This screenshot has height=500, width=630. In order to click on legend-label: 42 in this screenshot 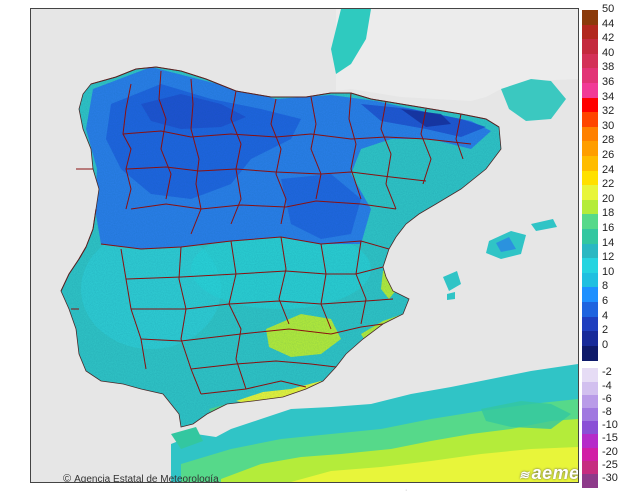, I will do `click(608, 38)`.